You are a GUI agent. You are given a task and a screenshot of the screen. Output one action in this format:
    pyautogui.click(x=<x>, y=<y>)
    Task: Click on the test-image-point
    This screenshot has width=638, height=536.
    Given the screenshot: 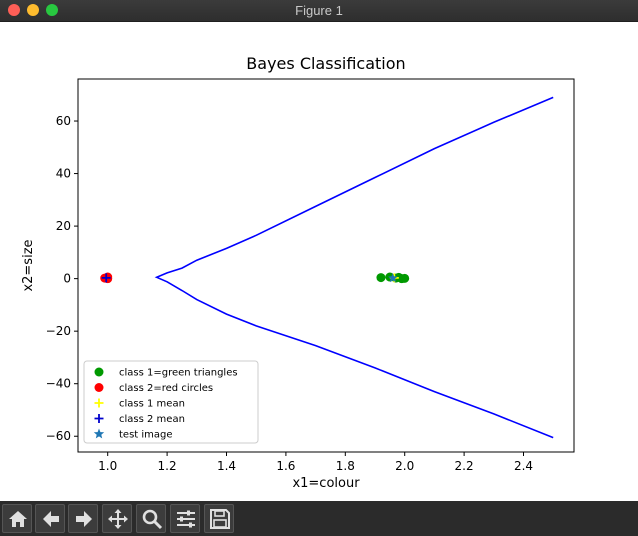 What is the action you would take?
    pyautogui.click(x=393, y=278)
    